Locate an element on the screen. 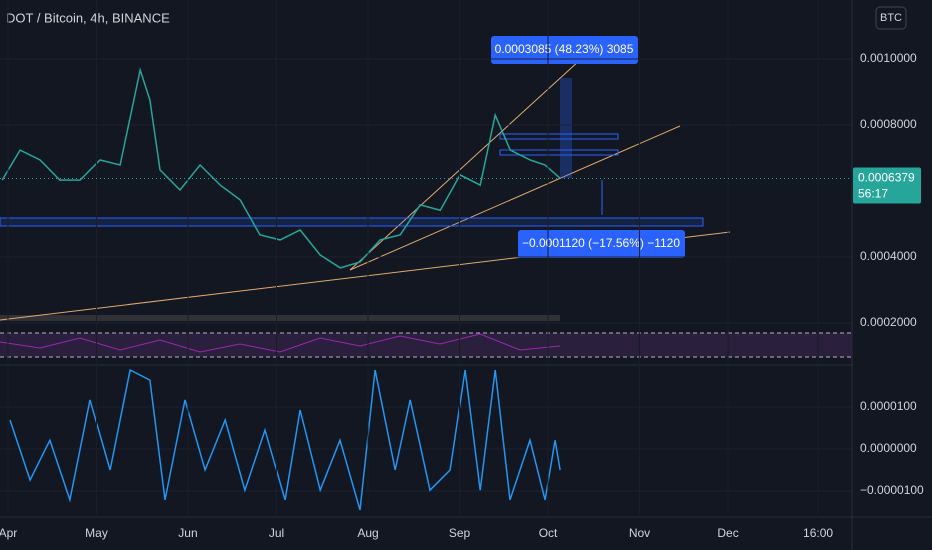  x-tick-label: Dec is located at coordinates (727, 533).